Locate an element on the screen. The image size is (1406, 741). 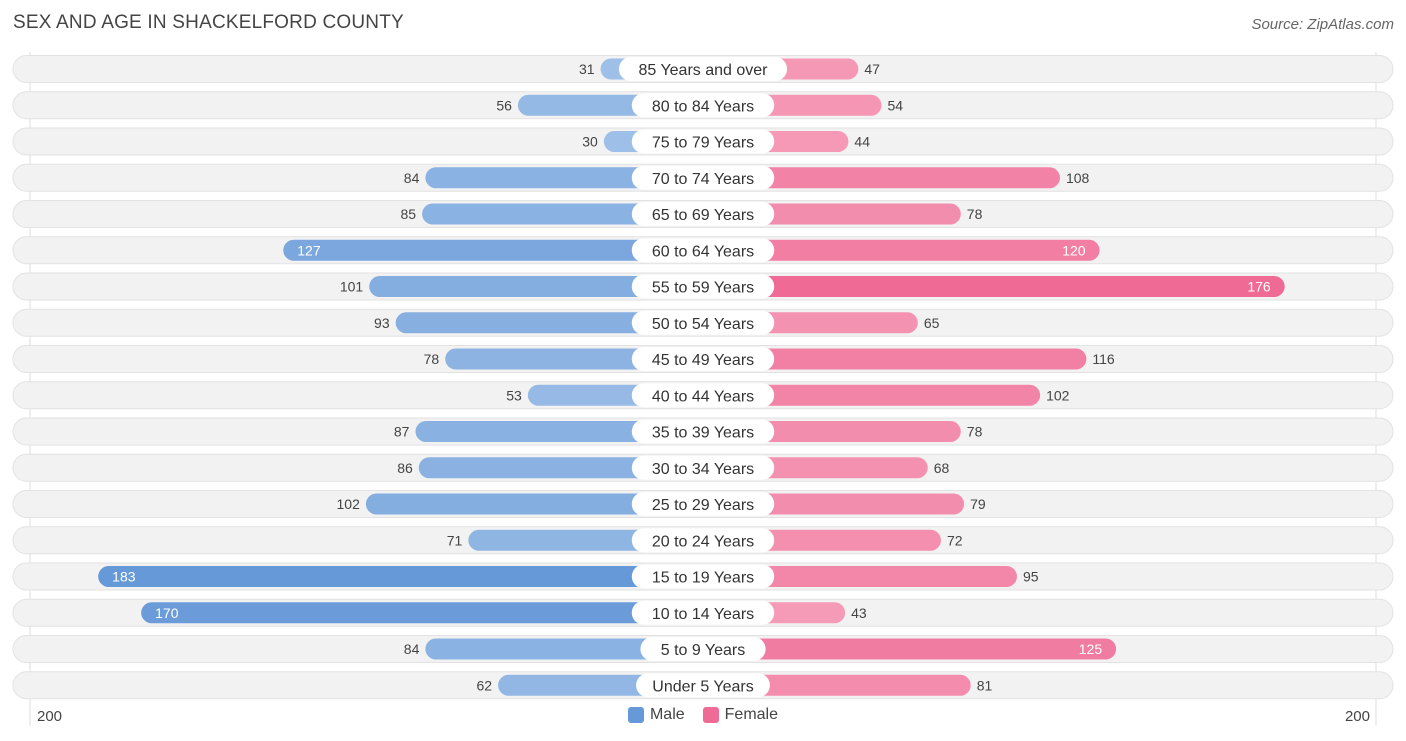
category-label: 35 to 39 Years is located at coordinates (703, 433).